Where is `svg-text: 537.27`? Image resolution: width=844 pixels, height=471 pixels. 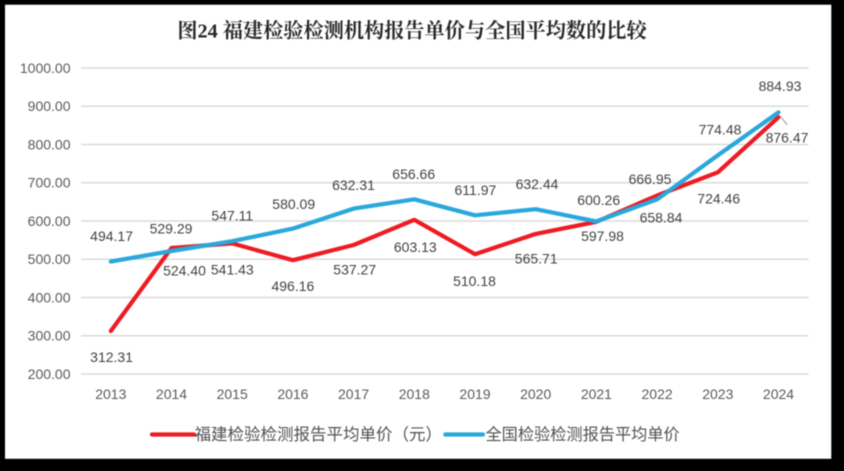 svg-text: 537.27 is located at coordinates (354, 269).